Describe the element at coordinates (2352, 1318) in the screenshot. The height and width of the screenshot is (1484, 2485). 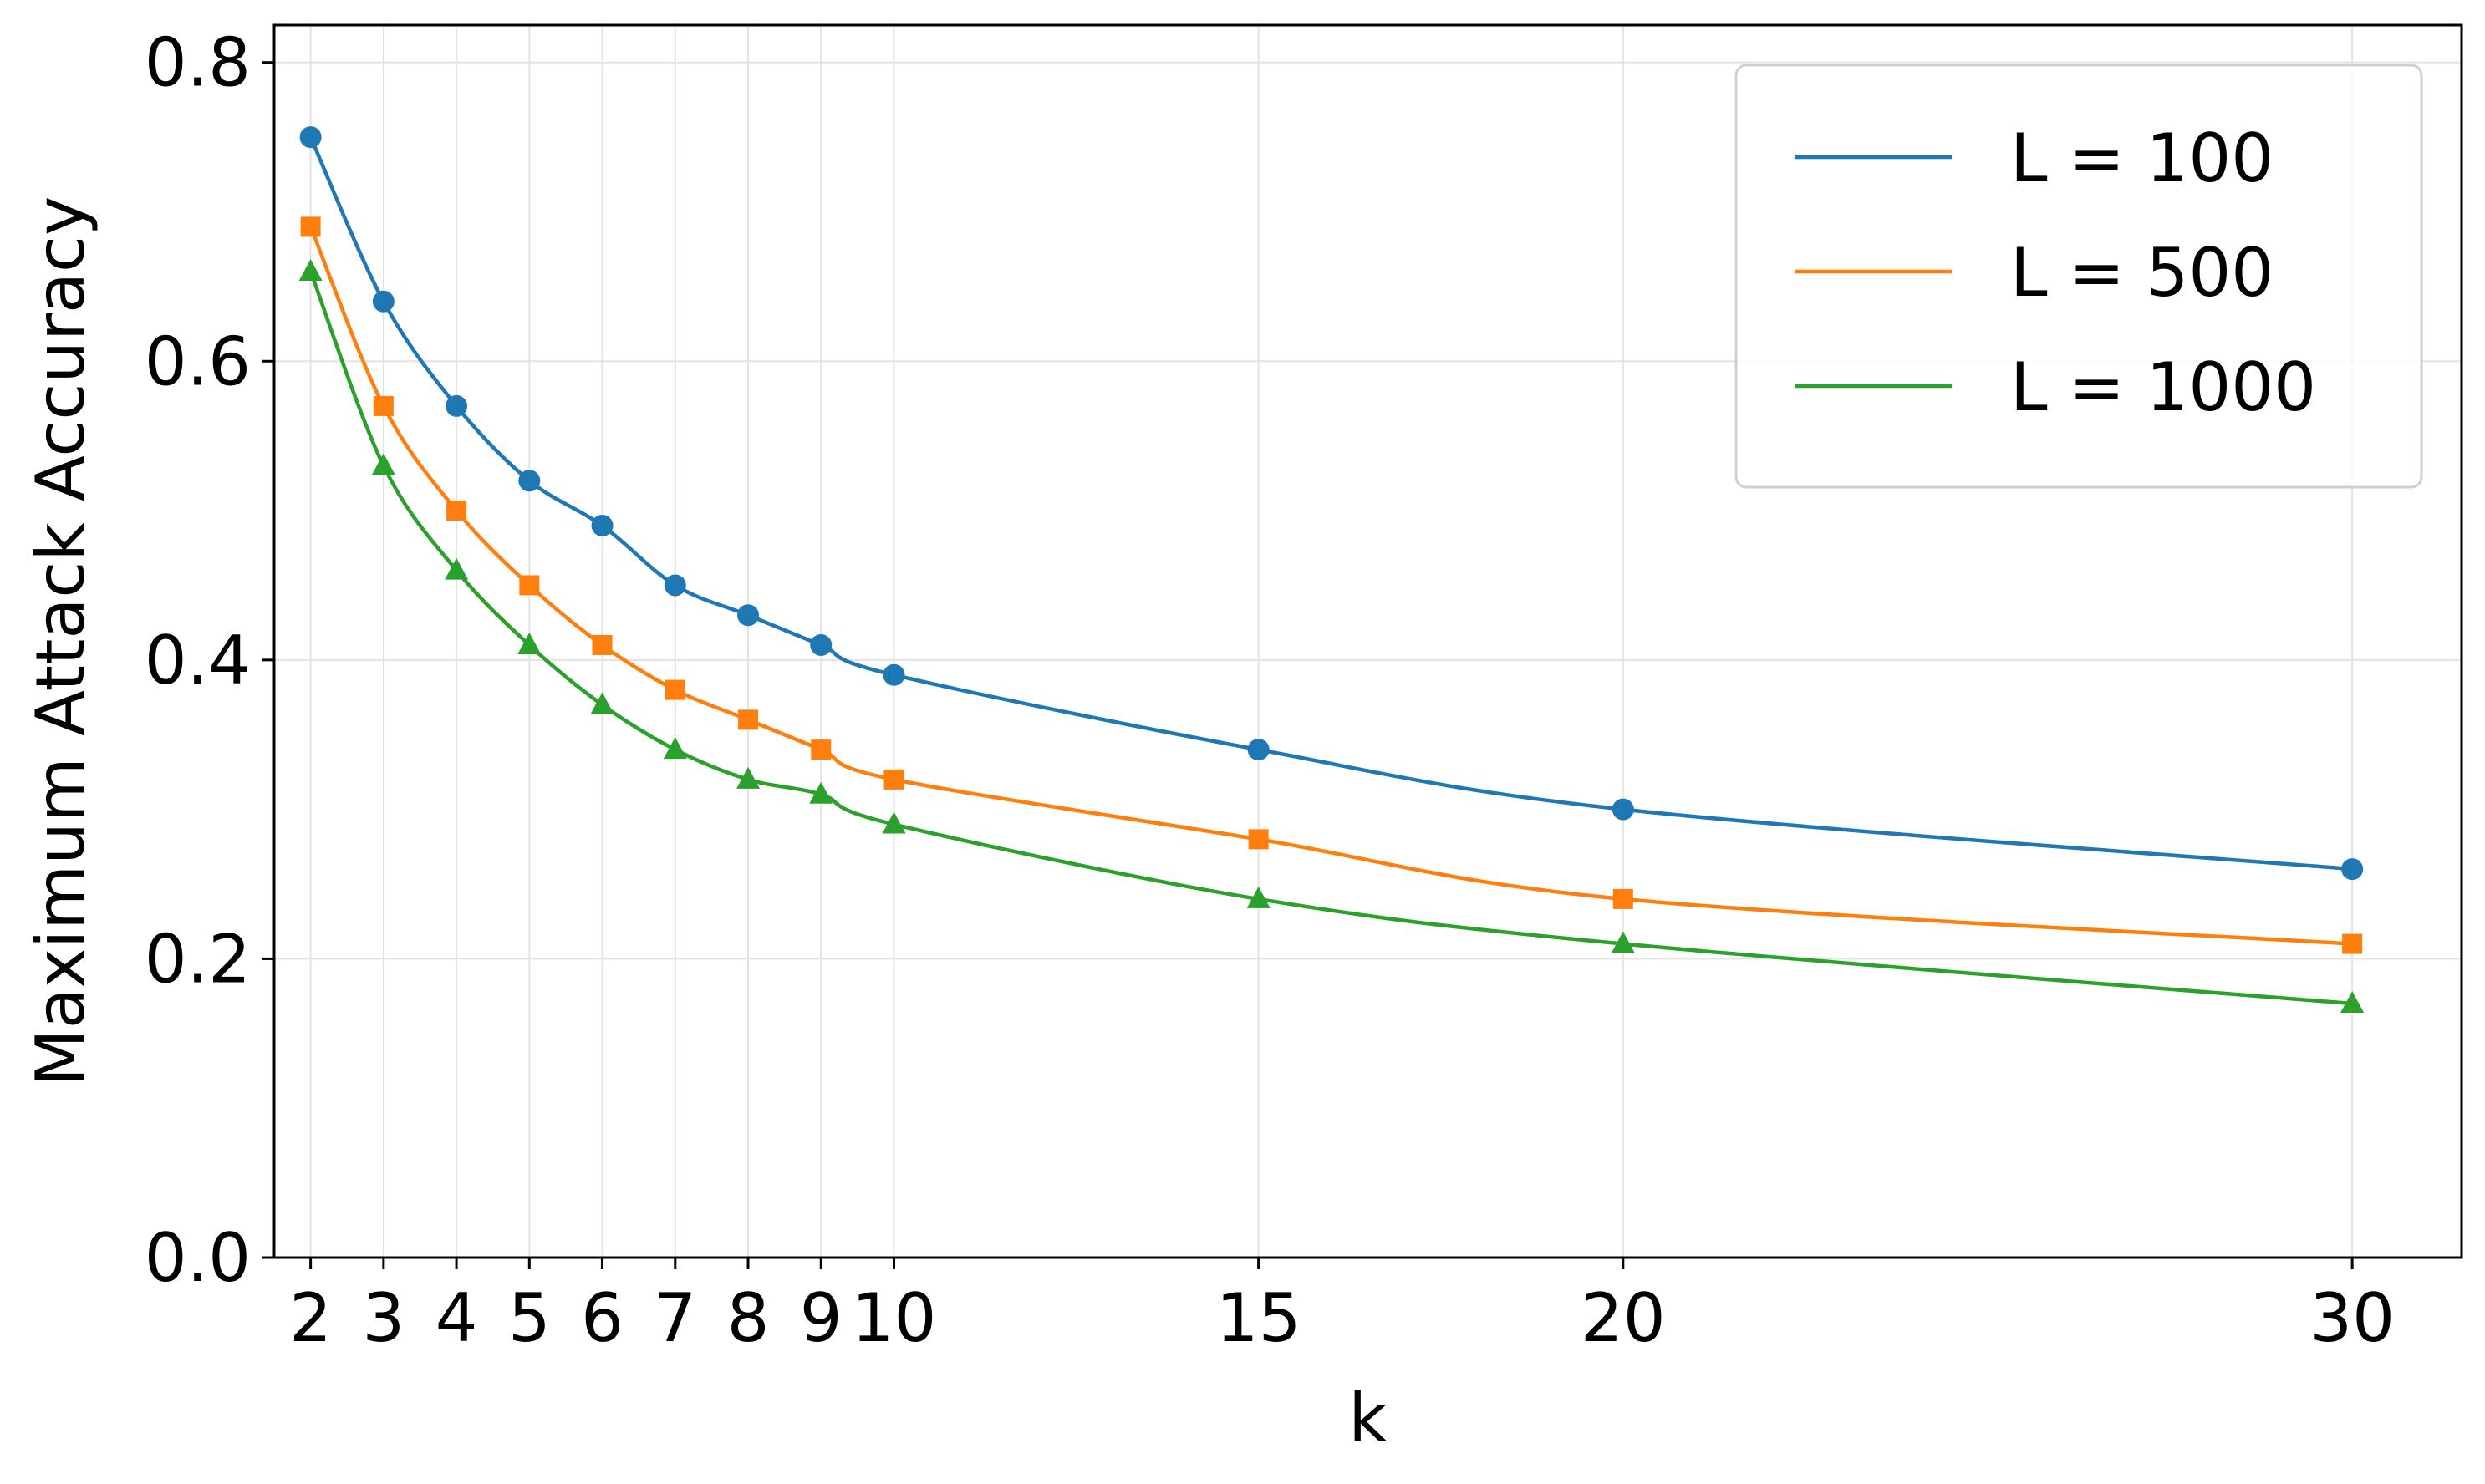
I see `x-tick-label: 30` at that location.